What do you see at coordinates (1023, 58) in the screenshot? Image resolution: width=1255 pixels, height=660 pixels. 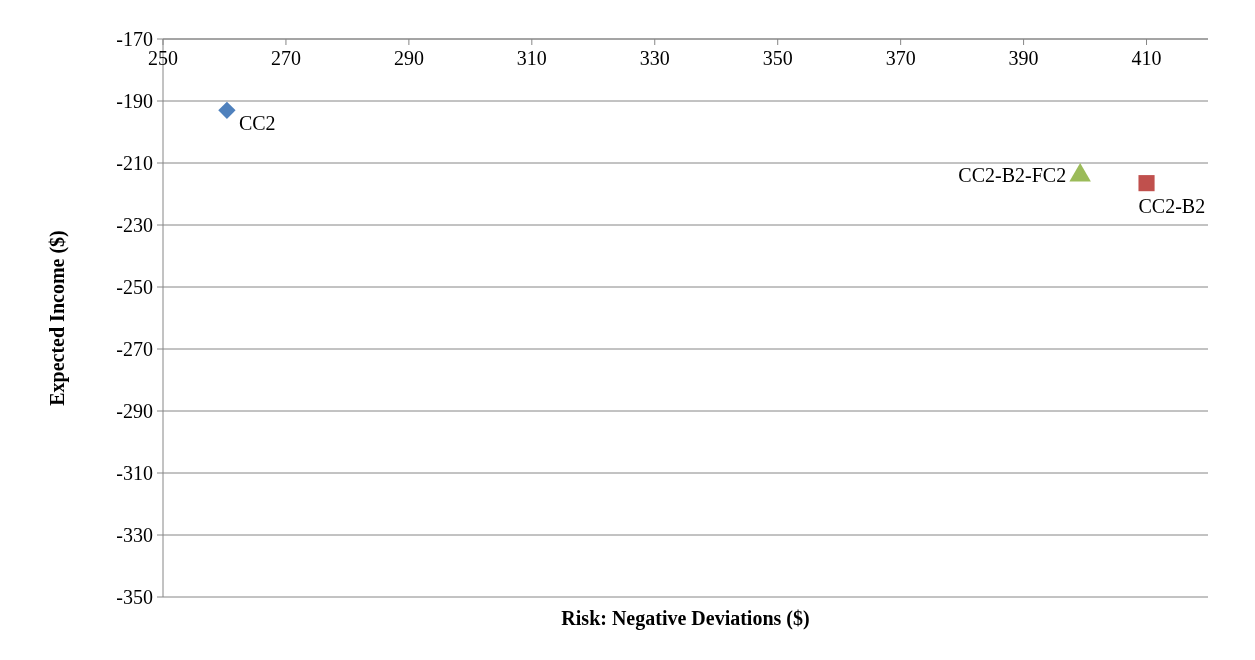 I see `x-tick-label: 390` at bounding box center [1023, 58].